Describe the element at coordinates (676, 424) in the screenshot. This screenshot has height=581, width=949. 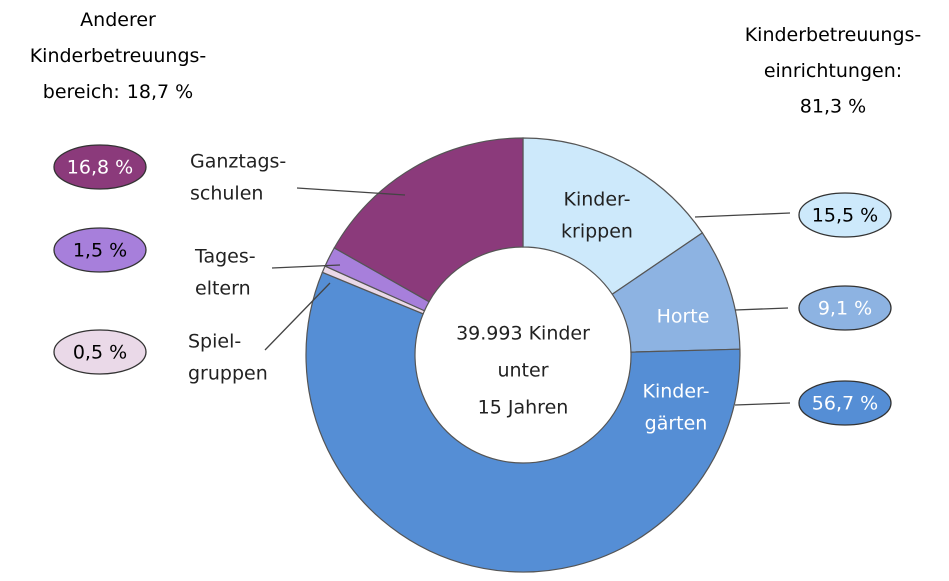
I see `category-label: gärten` at that location.